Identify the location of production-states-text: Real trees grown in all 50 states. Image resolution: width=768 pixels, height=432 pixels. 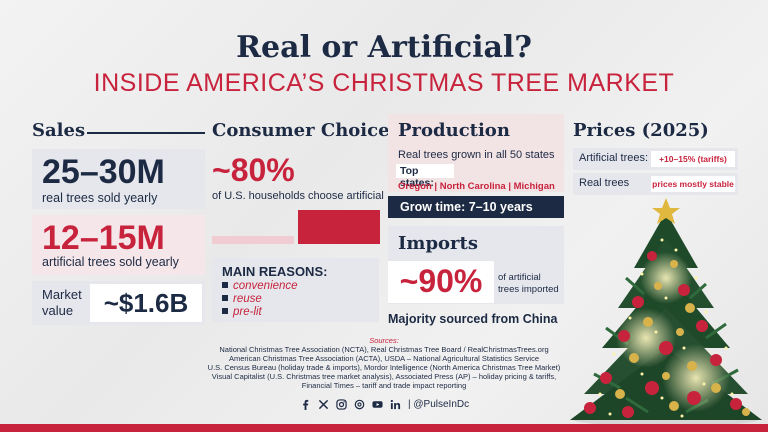
(476, 155).